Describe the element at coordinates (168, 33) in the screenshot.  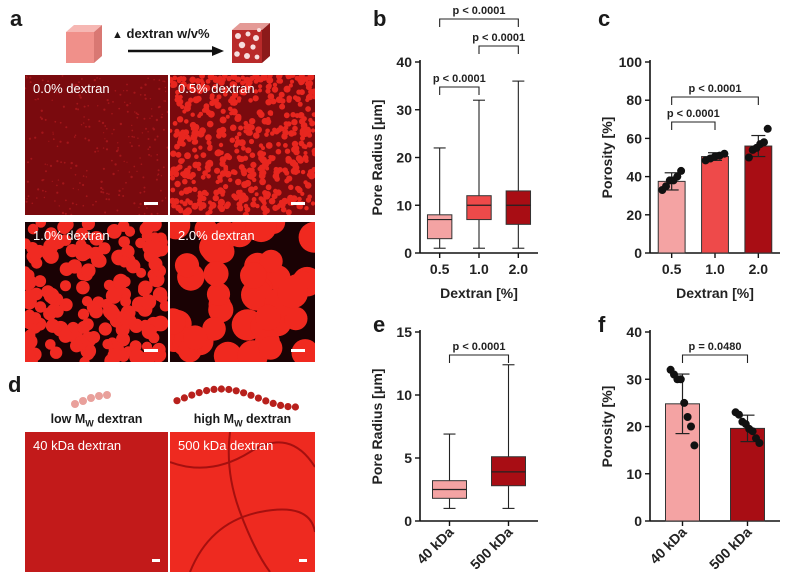
I see `dextran-wv-label: dextran w/v%` at that location.